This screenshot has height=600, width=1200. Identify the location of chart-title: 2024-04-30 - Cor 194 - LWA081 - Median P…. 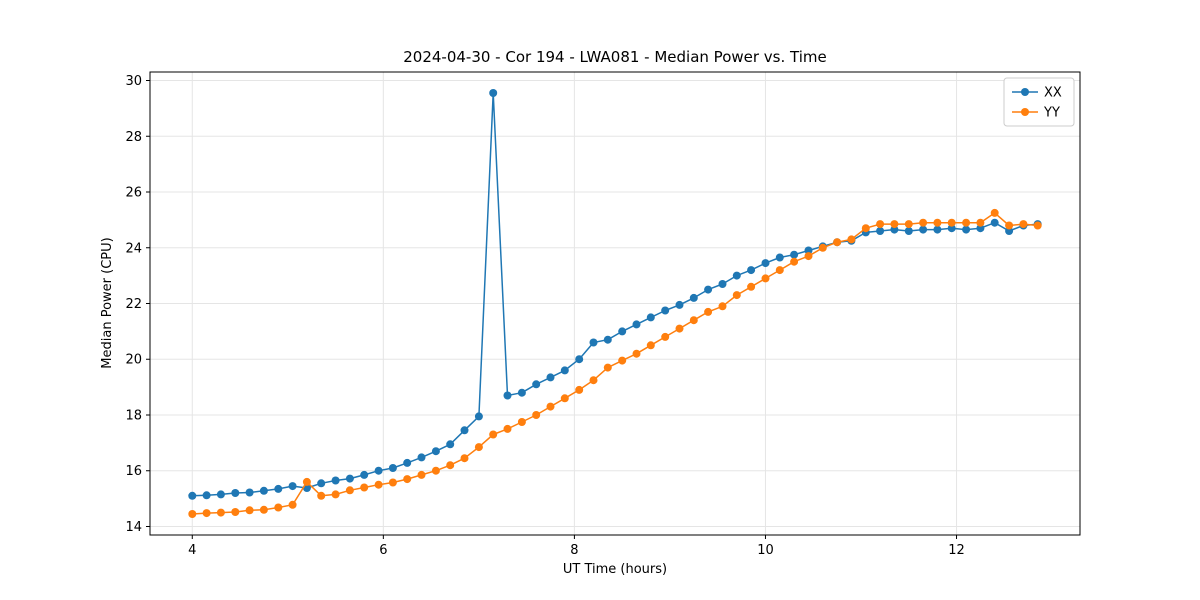
(615, 57).